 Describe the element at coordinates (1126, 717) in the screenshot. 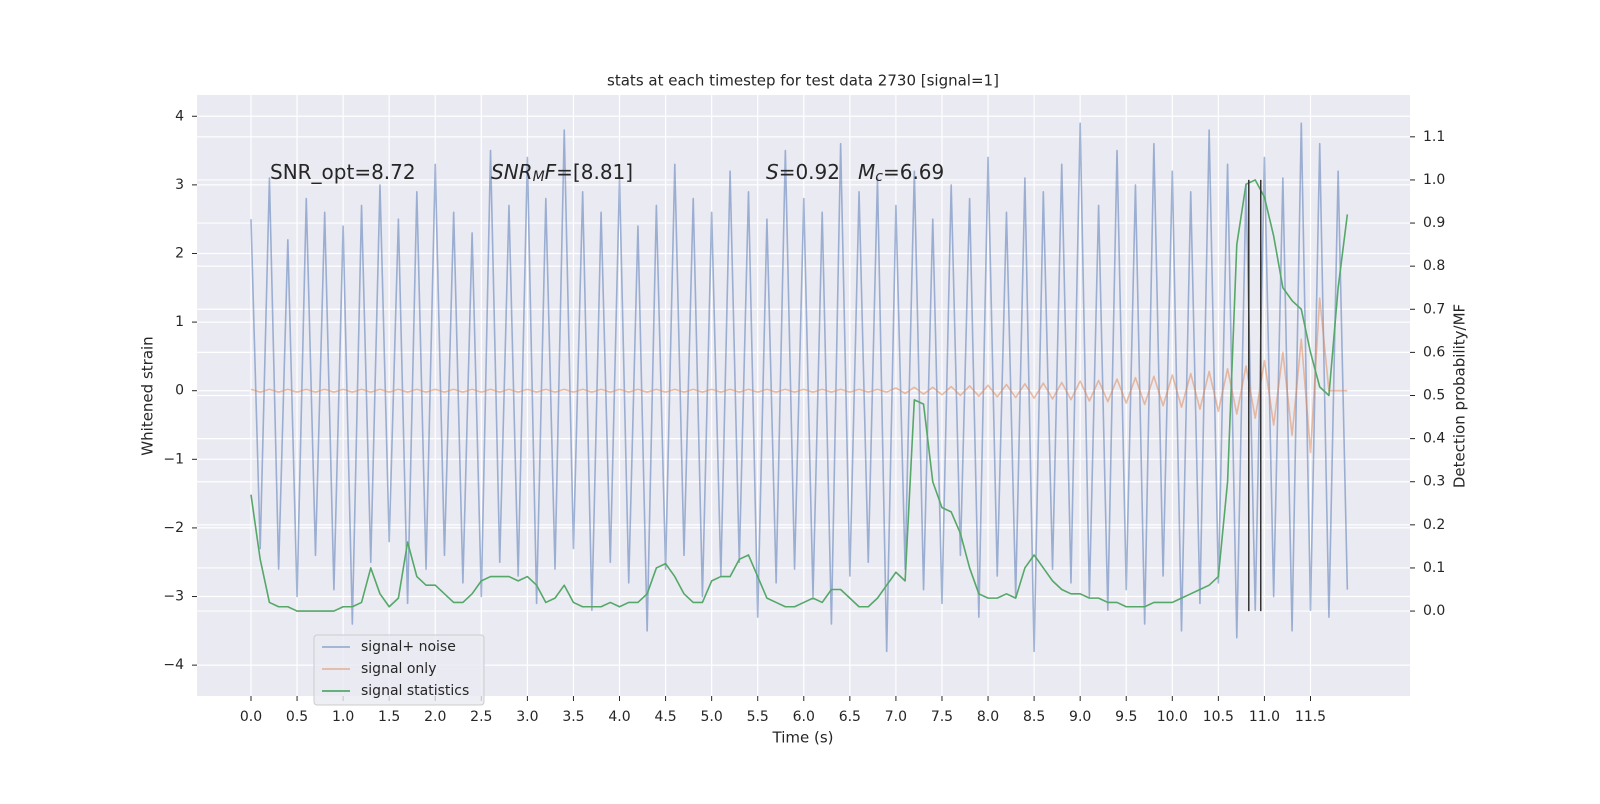

I see `x-tick-label: 9.5` at that location.